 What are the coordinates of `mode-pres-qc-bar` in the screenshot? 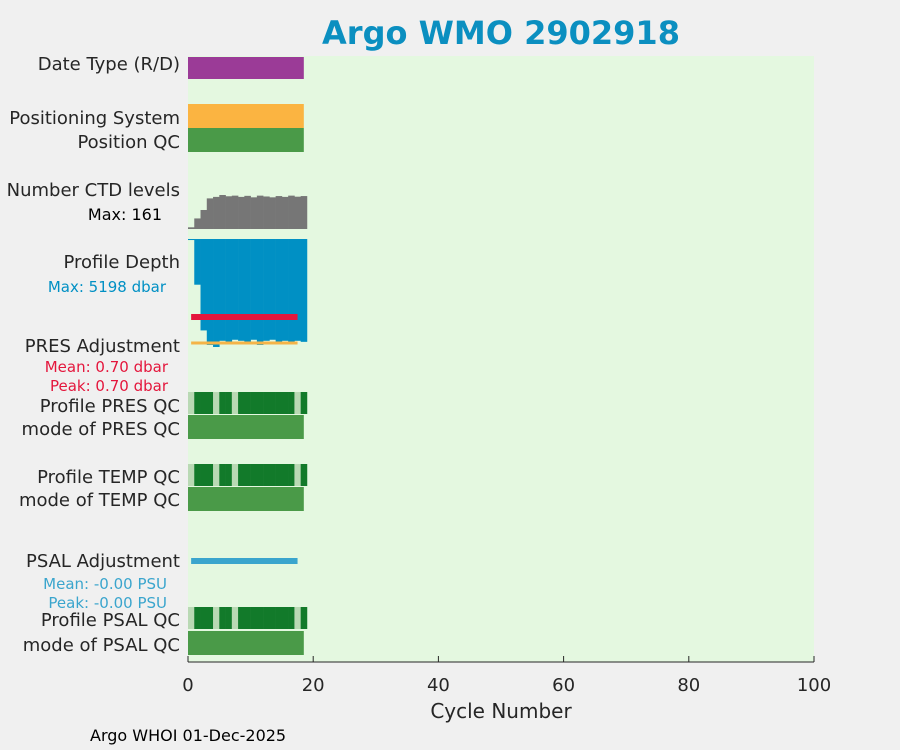 It's located at (246, 427).